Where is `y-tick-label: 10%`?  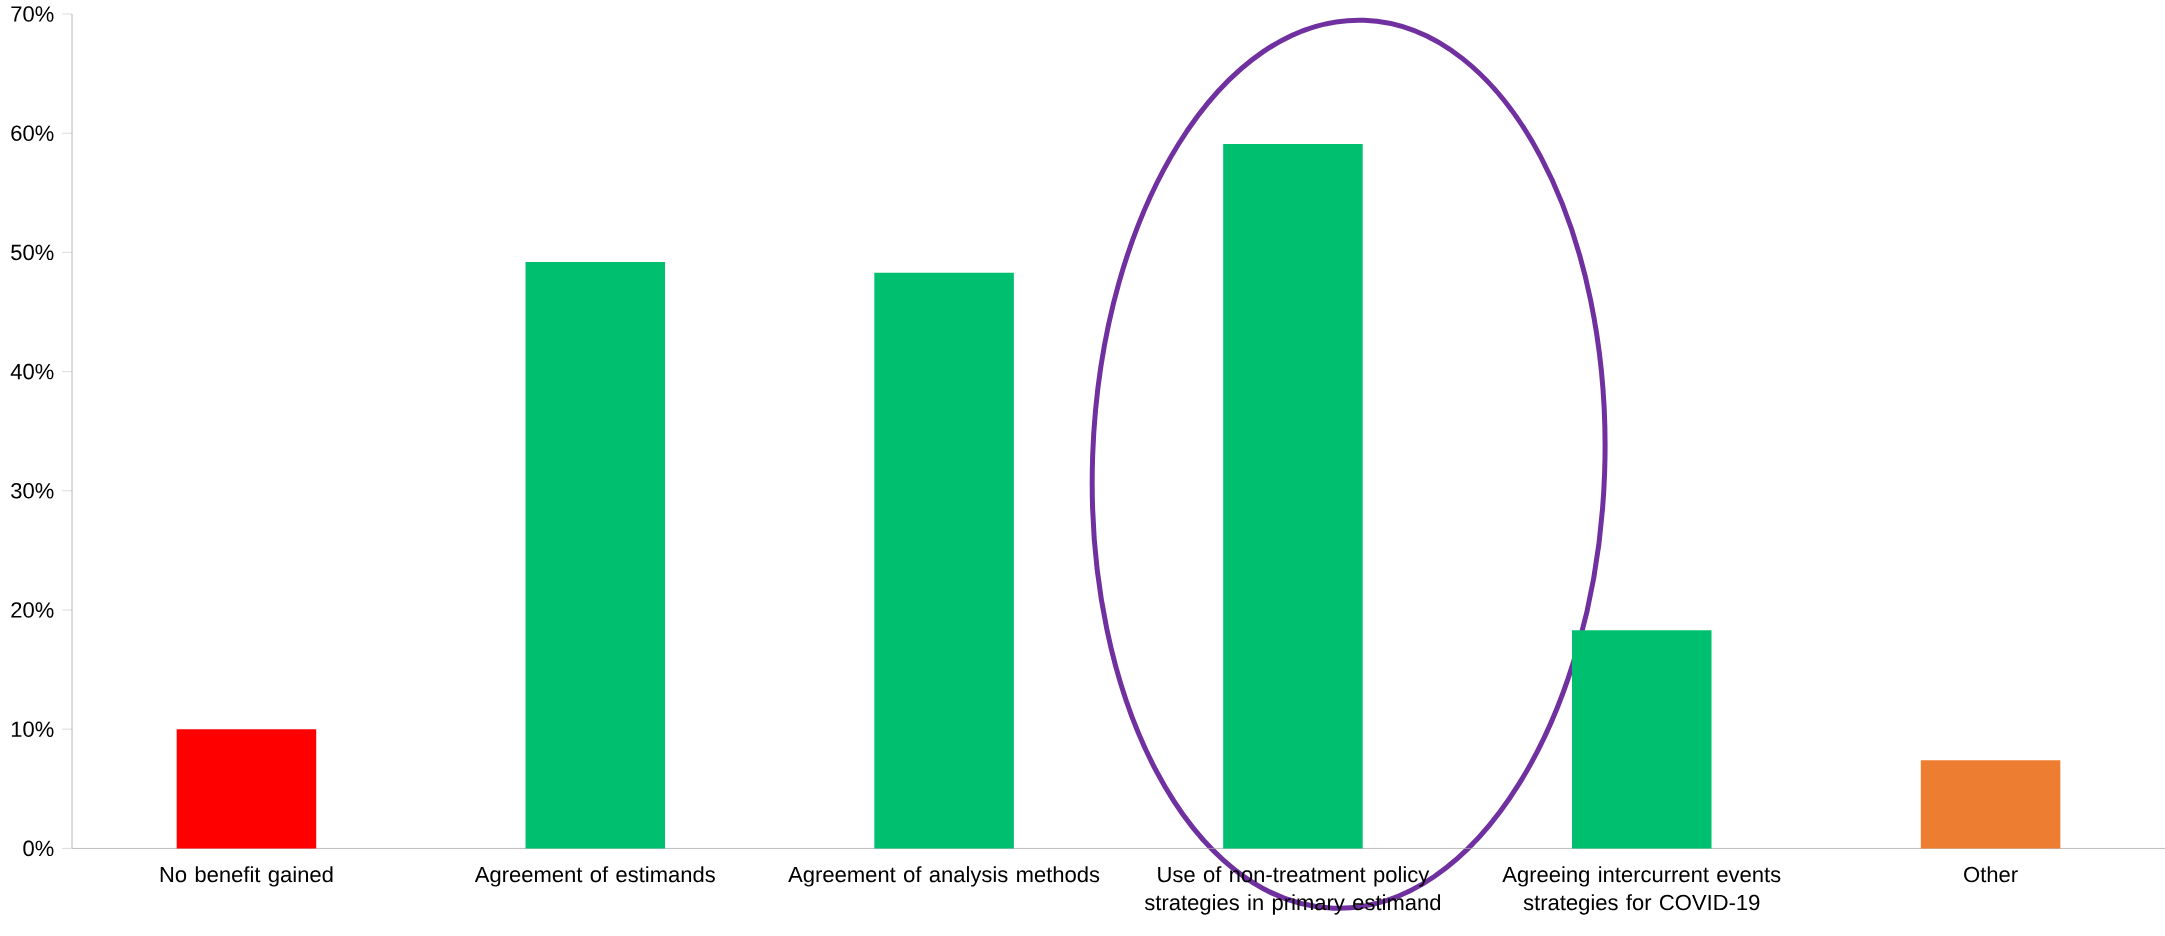 y-tick-label: 10% is located at coordinates (32, 729).